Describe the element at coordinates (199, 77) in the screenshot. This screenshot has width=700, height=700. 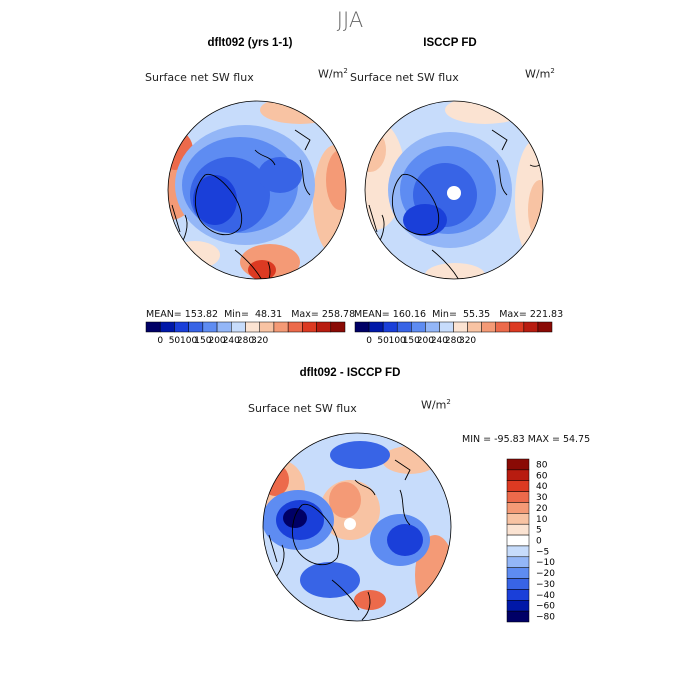
I see `panel-subtitle-model: Surface net SW flux` at that location.